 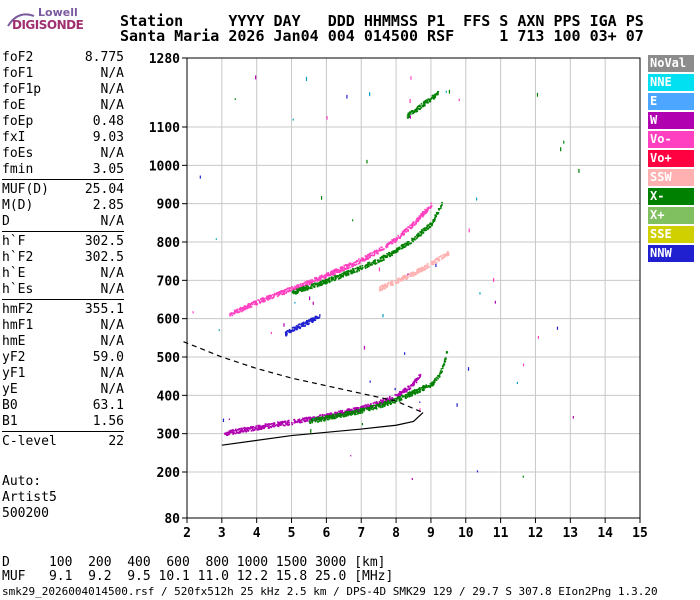 I want to click on param-row: B1 1.56, so click(x=63, y=422).